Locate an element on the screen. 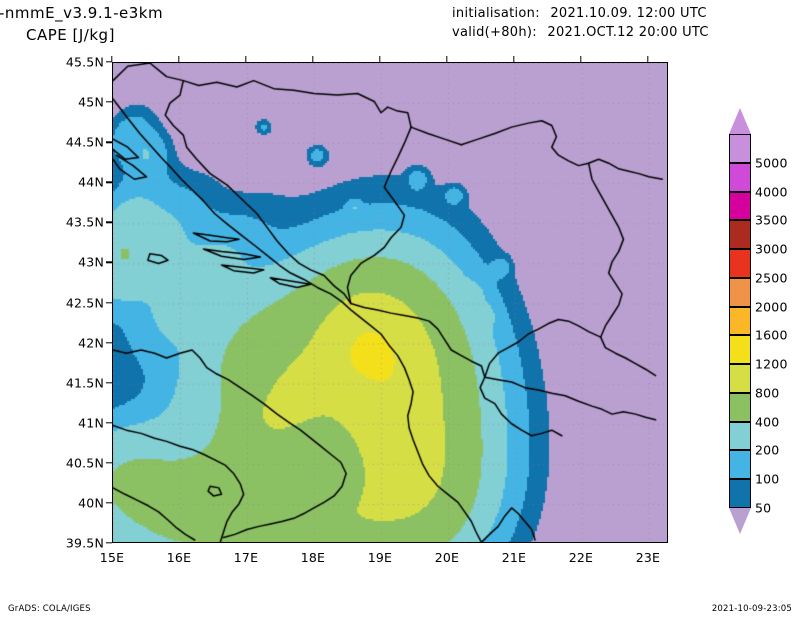  initialisation-line: initialisation: 2021.10.09. 12:00 UTC is located at coordinates (626, 13).